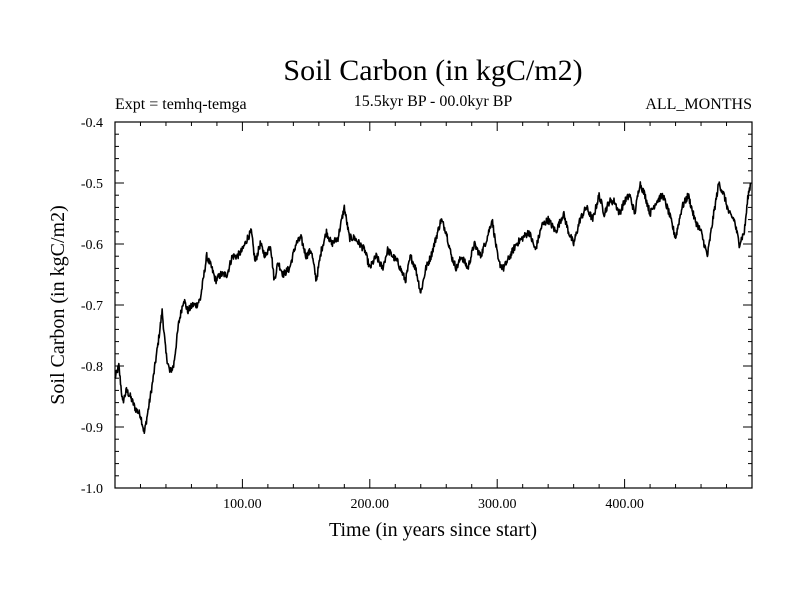  I want to click on y-tick-labels: -1.0 -0.9 -0.8 -0.7 -0.6 -0.5 -0.4, so click(92, 306).